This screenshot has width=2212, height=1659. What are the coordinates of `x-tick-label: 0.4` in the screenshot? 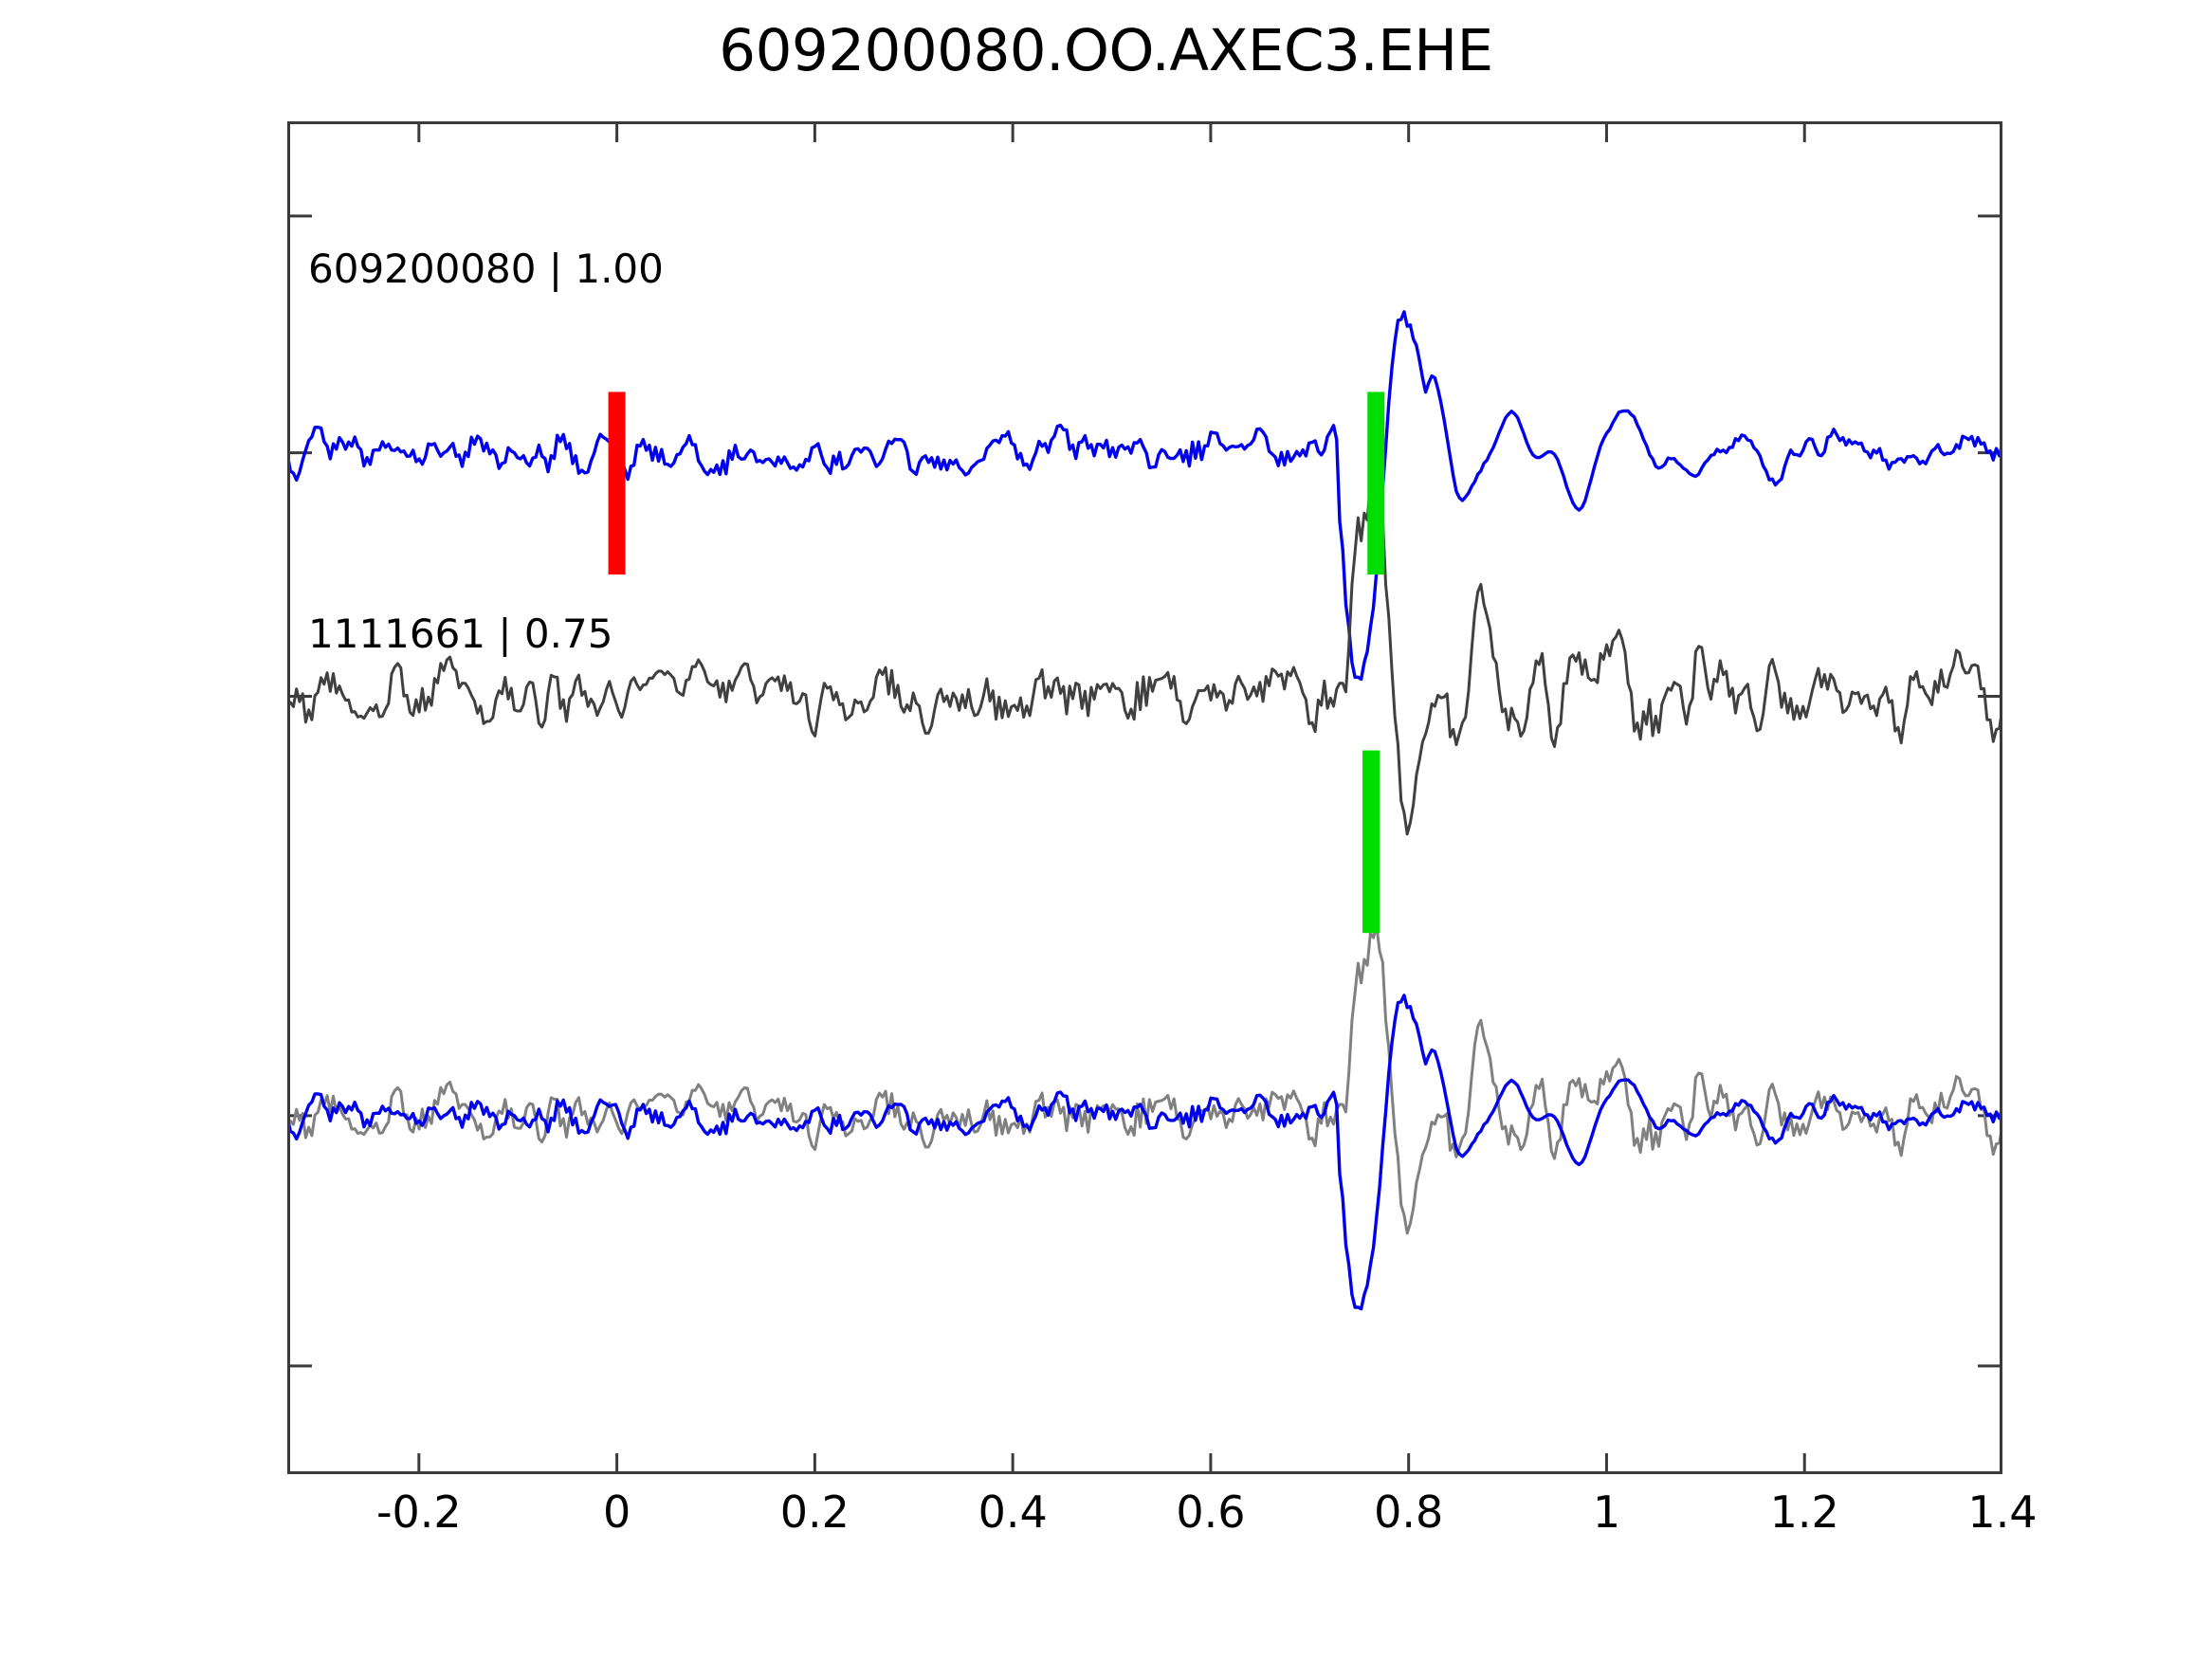 It's located at (1013, 1512).